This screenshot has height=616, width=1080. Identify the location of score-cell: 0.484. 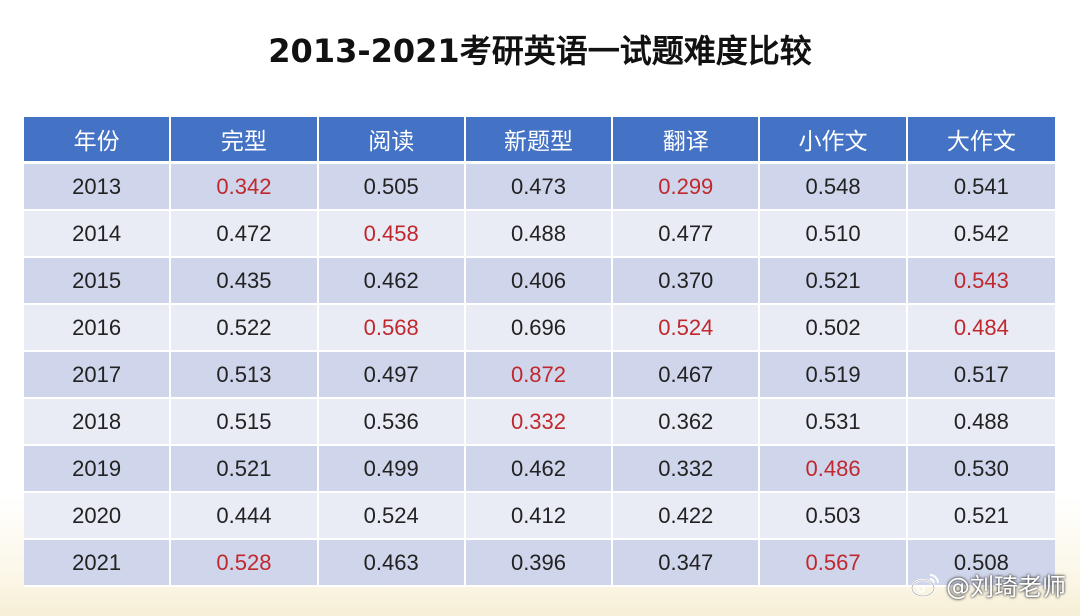
(981, 328).